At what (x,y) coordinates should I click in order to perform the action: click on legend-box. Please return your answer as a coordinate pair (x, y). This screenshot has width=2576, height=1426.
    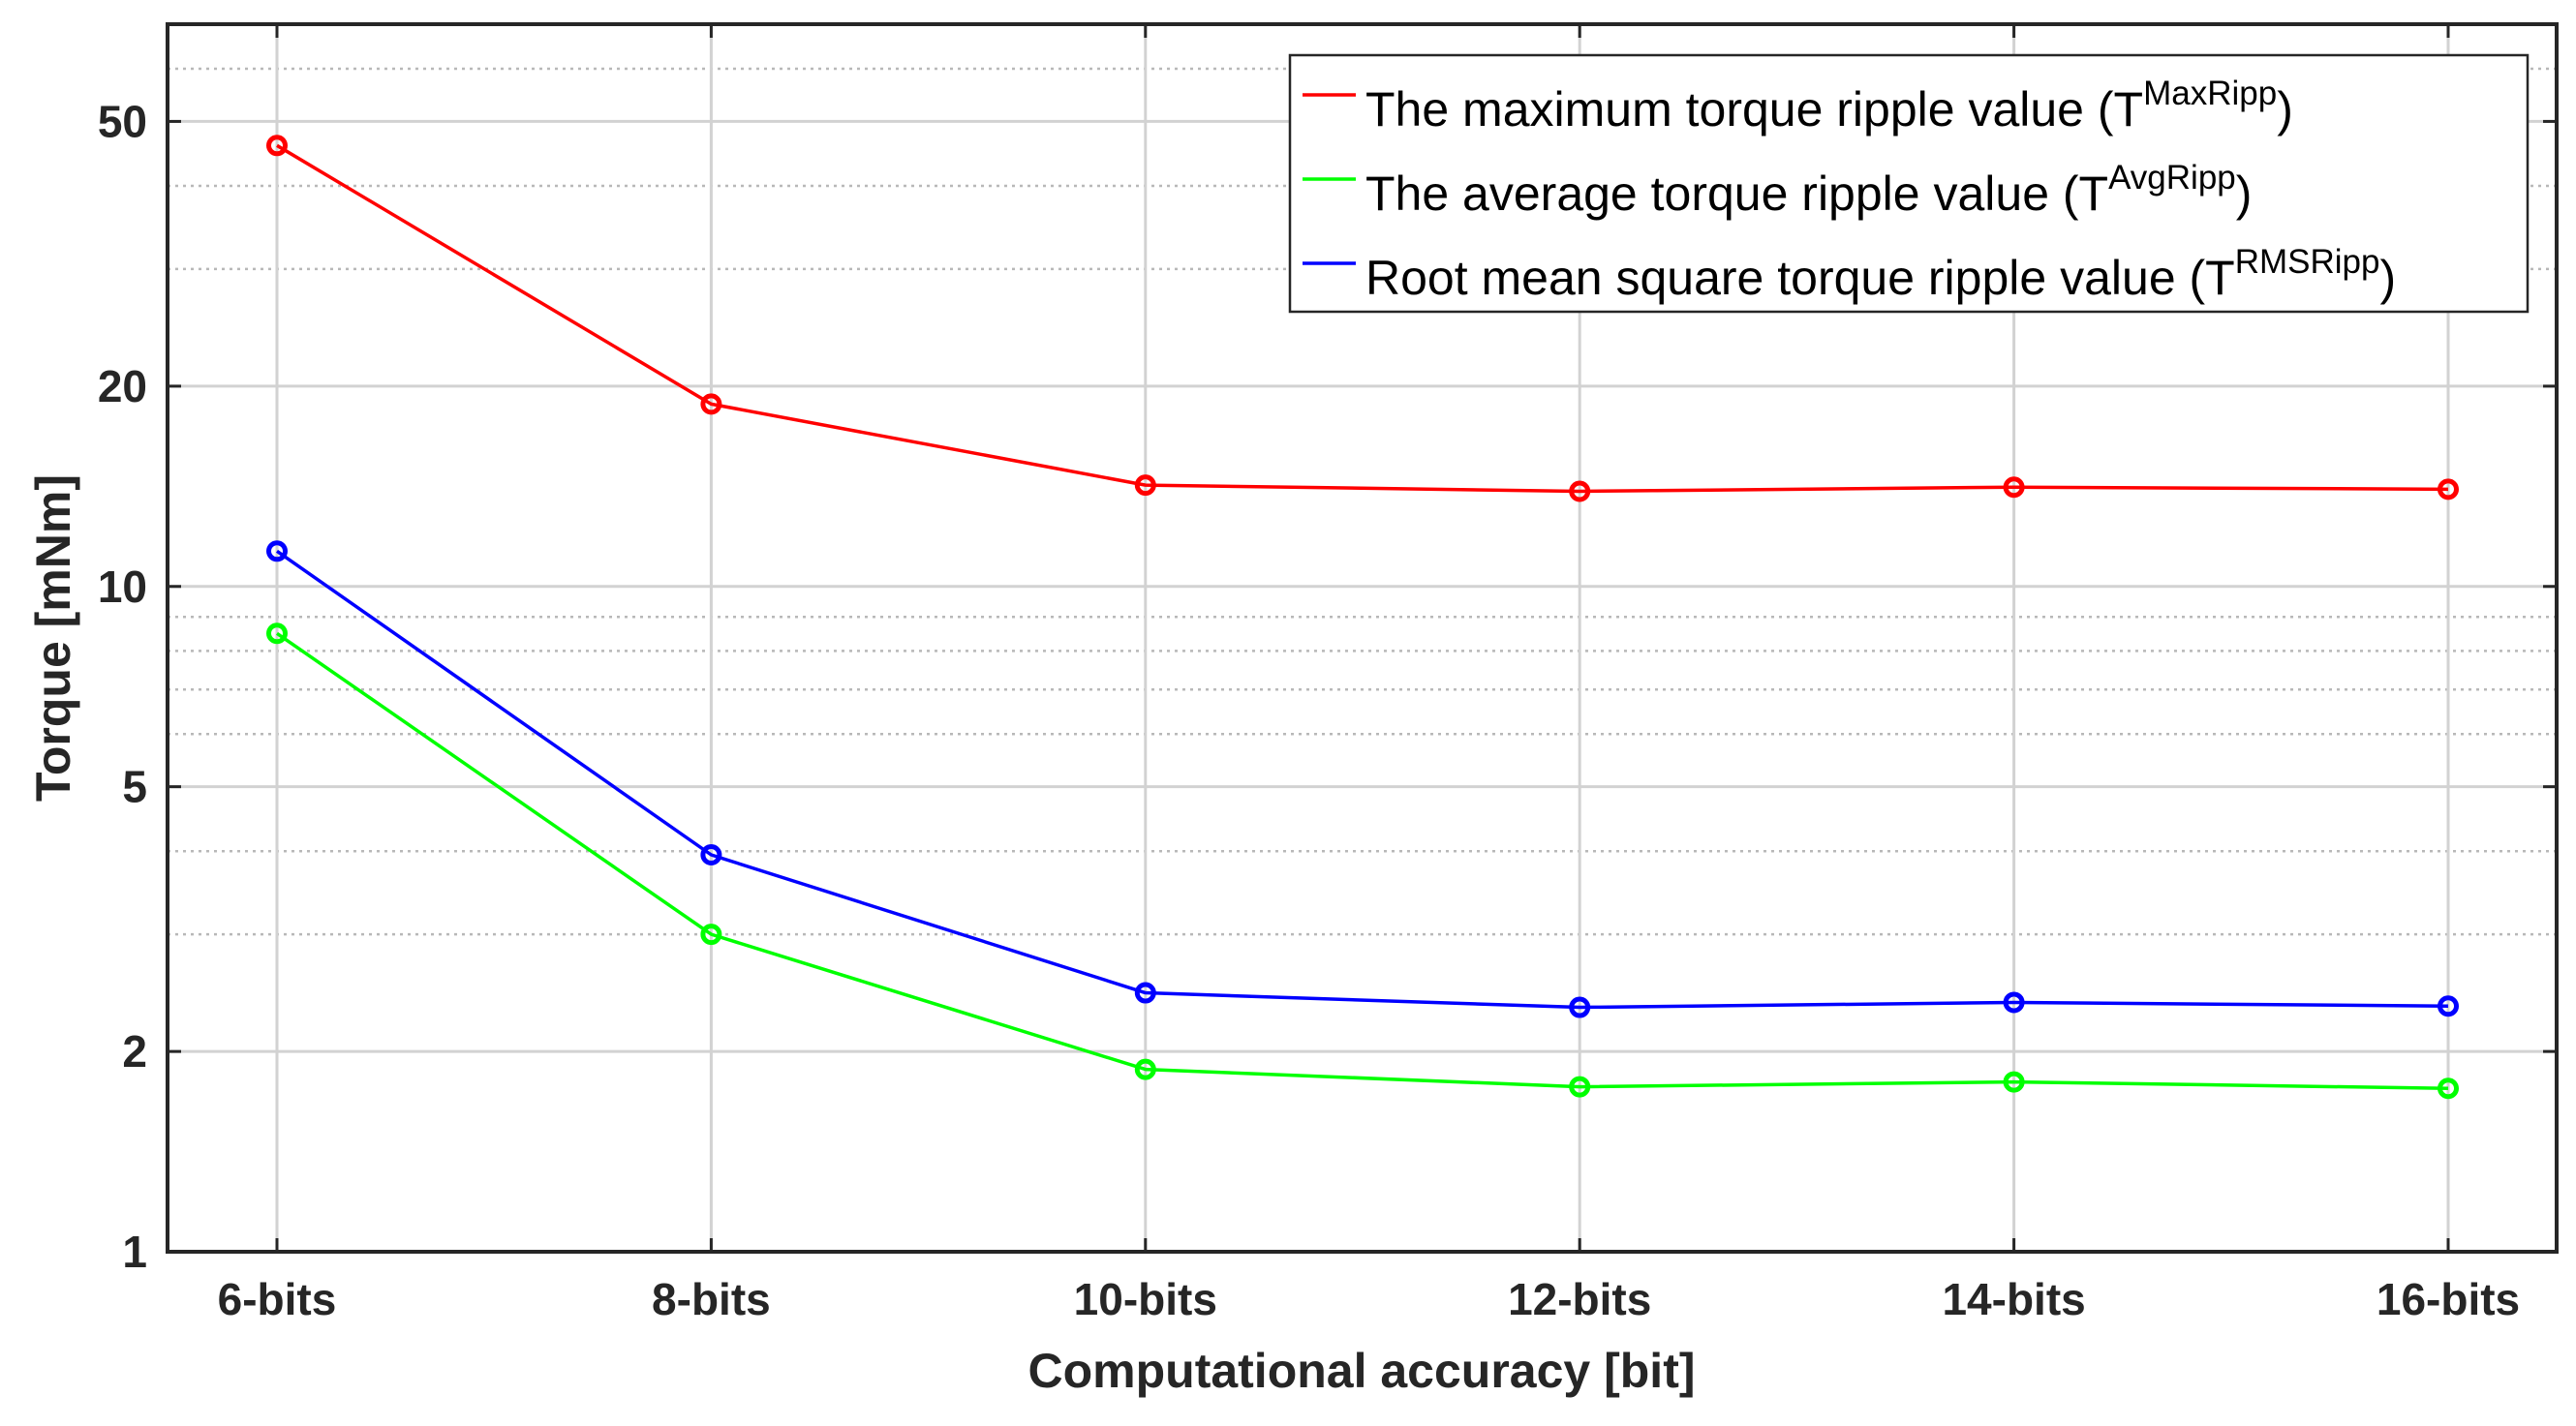
    Looking at the image, I should click on (1909, 184).